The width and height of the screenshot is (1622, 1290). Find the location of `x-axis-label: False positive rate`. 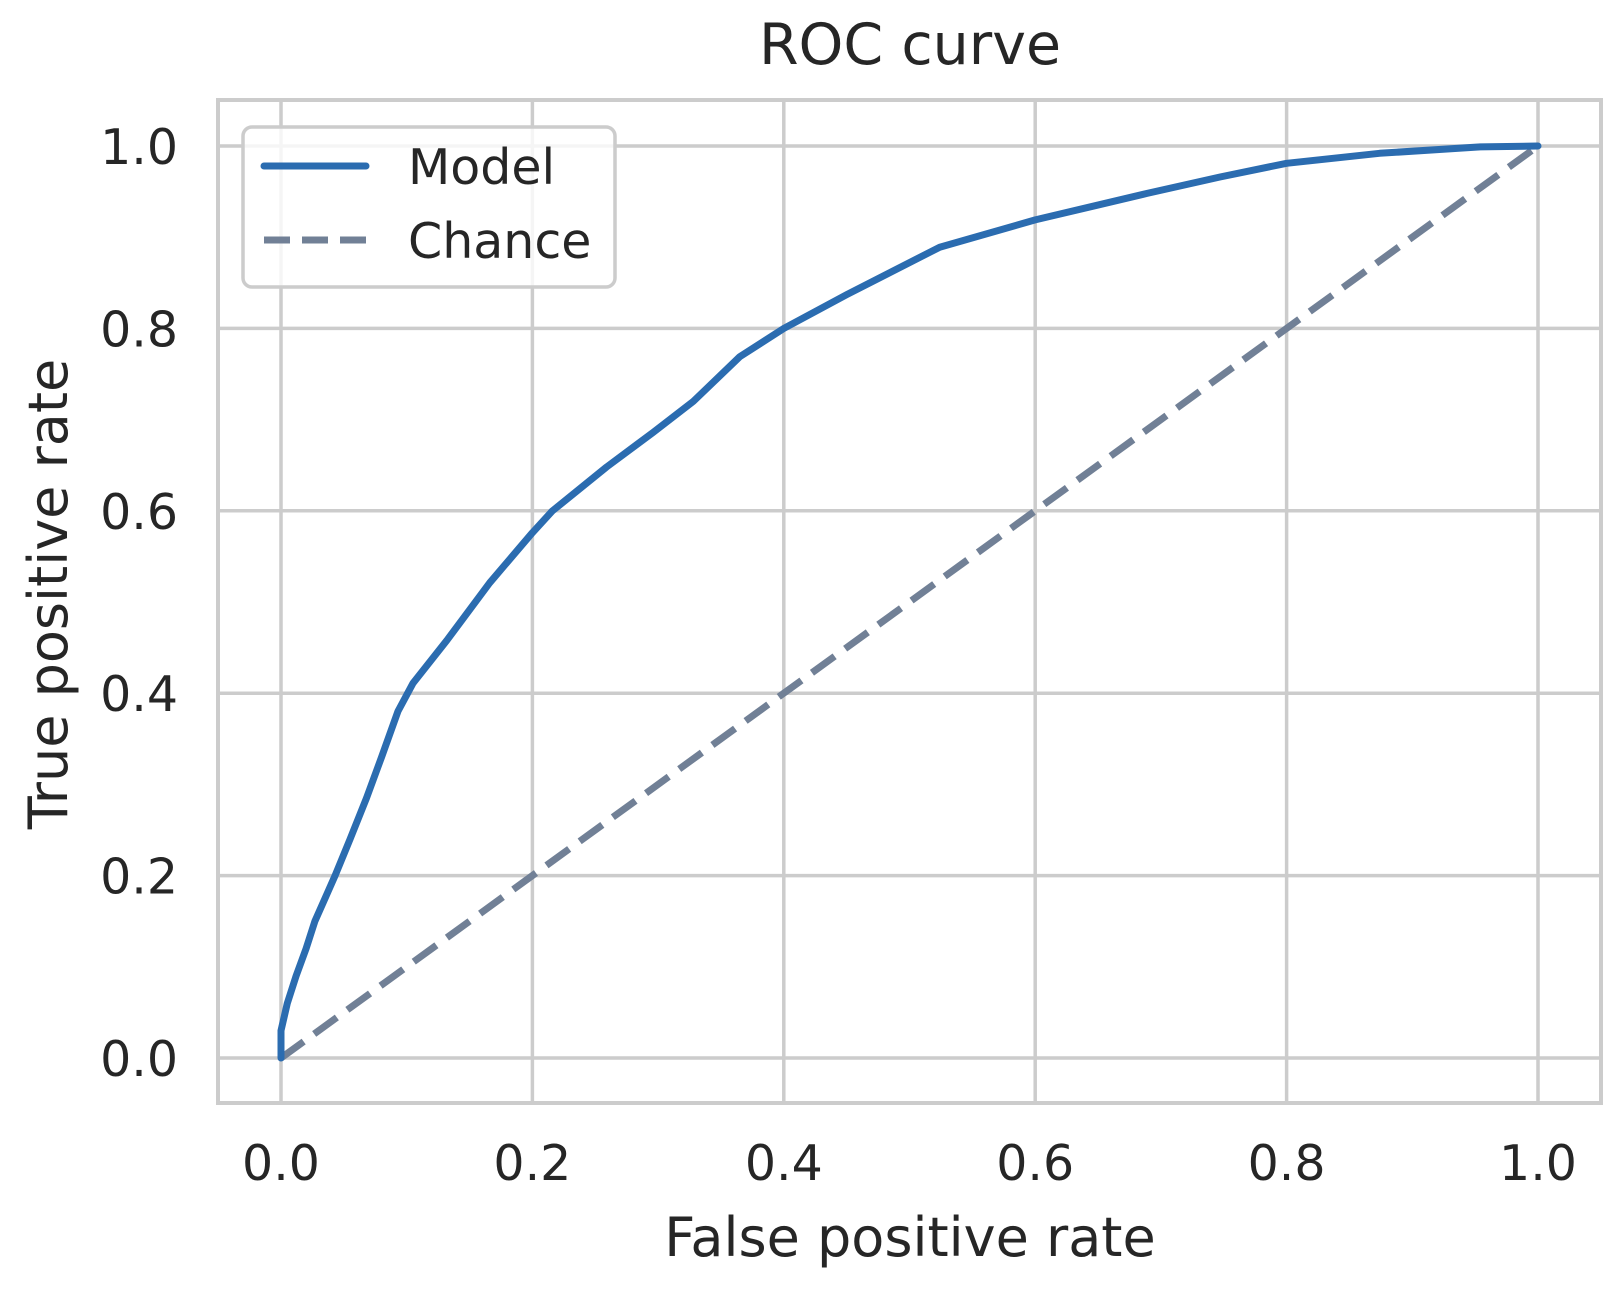

x-axis-label: False positive rate is located at coordinates (909, 1237).